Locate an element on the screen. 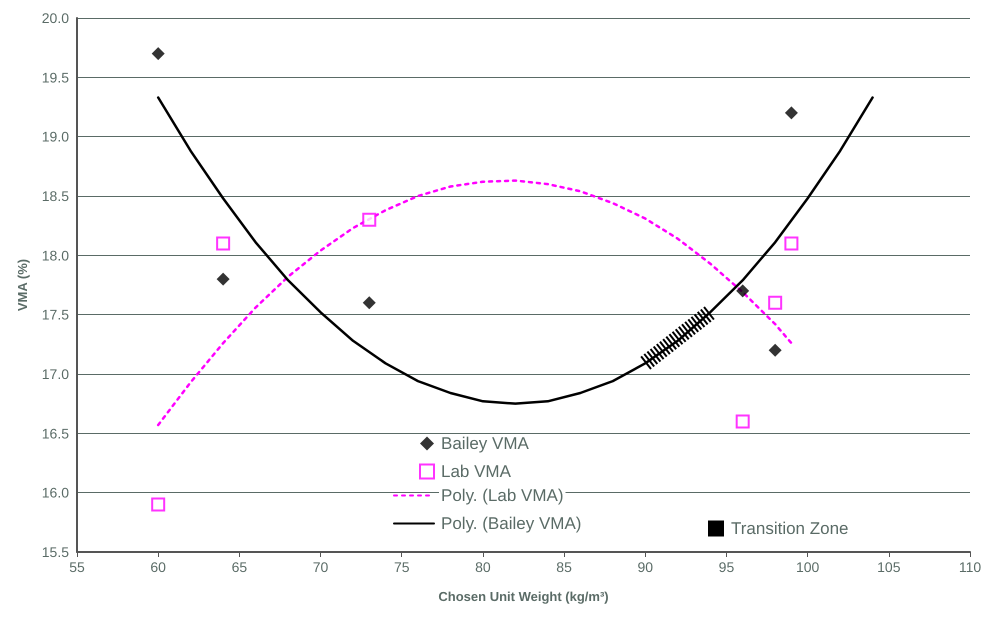 The image size is (997, 624). y-tick-label: 17.0 is located at coordinates (56, 374).